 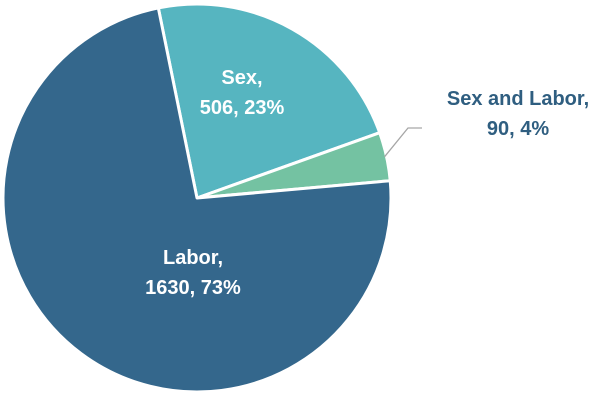 I want to click on slice-label-sex: Sex, 506, 23%, so click(x=242, y=93).